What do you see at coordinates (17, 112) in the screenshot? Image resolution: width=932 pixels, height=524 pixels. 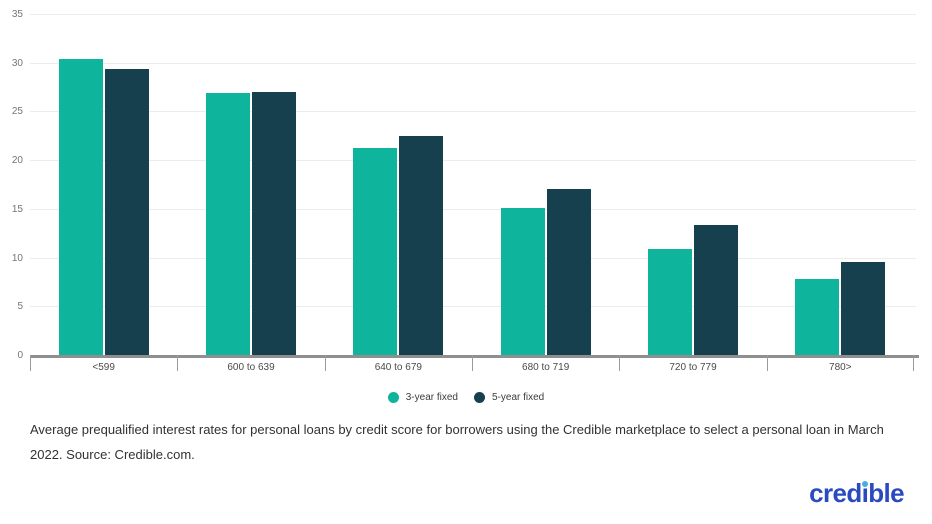 I see `y-tick-label: 25` at bounding box center [17, 112].